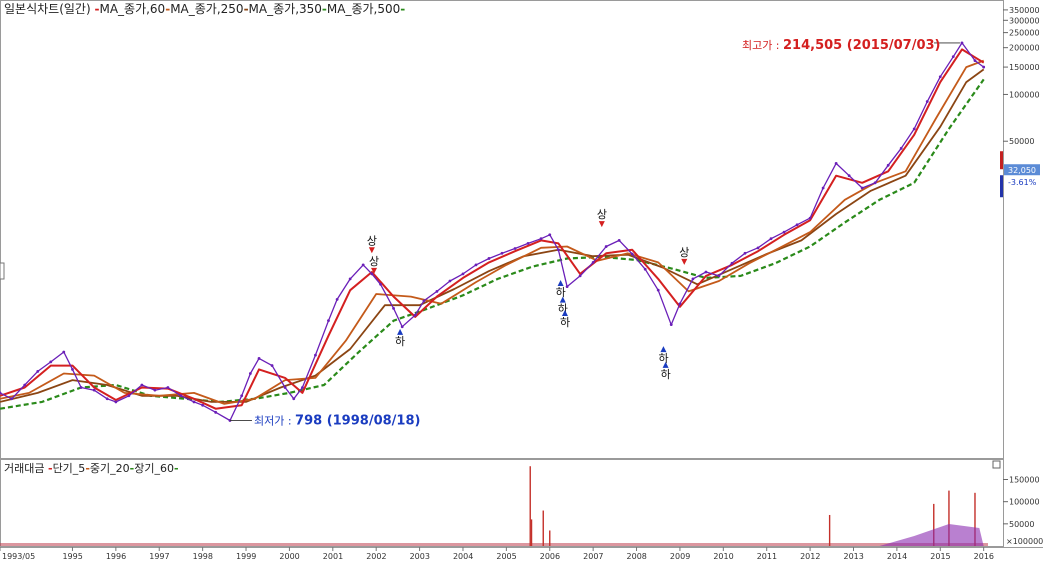  I want to click on x-tick-label-12: 2006, so click(550, 556).